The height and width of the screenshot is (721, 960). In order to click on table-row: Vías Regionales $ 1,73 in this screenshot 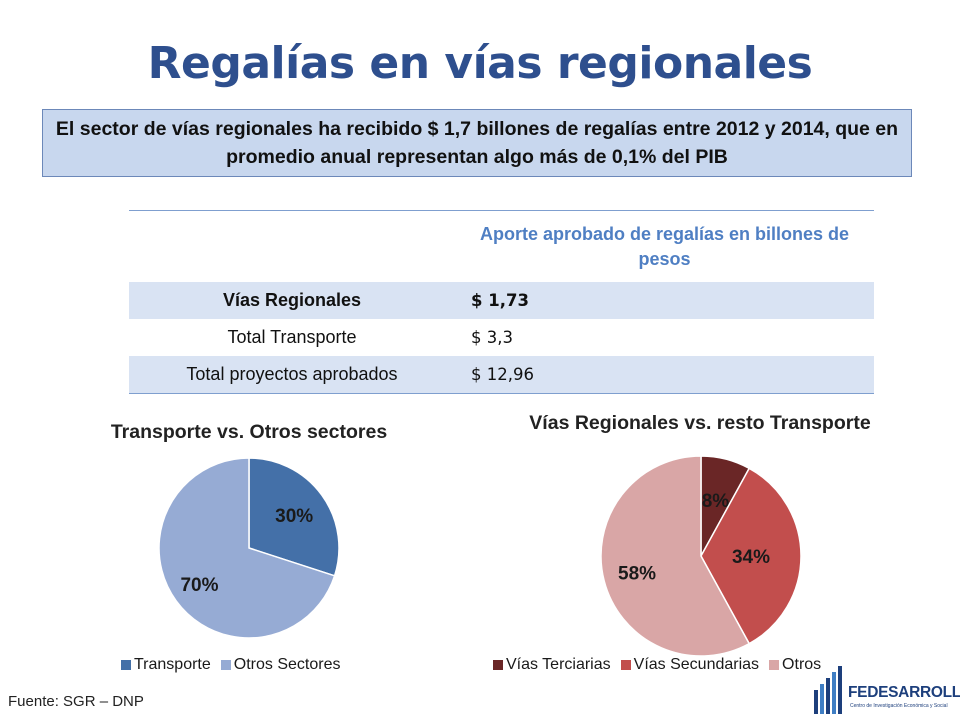, I will do `click(501, 300)`.